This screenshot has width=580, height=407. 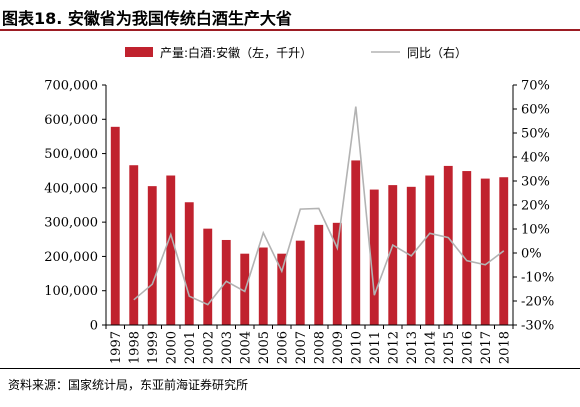 What do you see at coordinates (535, 182) in the screenshot?
I see `right-tick-label: 30%` at bounding box center [535, 182].